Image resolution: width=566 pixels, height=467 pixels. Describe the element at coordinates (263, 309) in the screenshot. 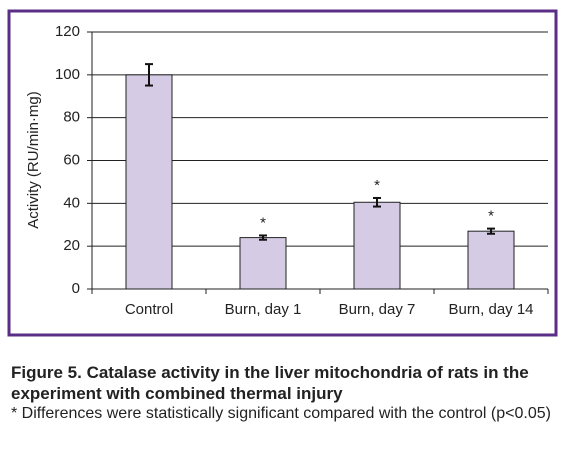

I see `x-tick-label: Burn, day 1` at that location.